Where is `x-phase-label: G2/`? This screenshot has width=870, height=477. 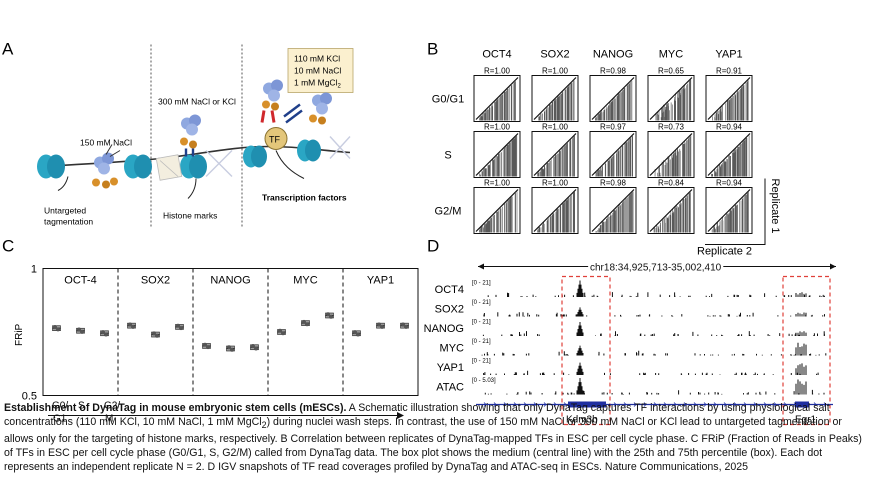
x-phase-label: G2/ is located at coordinates (112, 406).